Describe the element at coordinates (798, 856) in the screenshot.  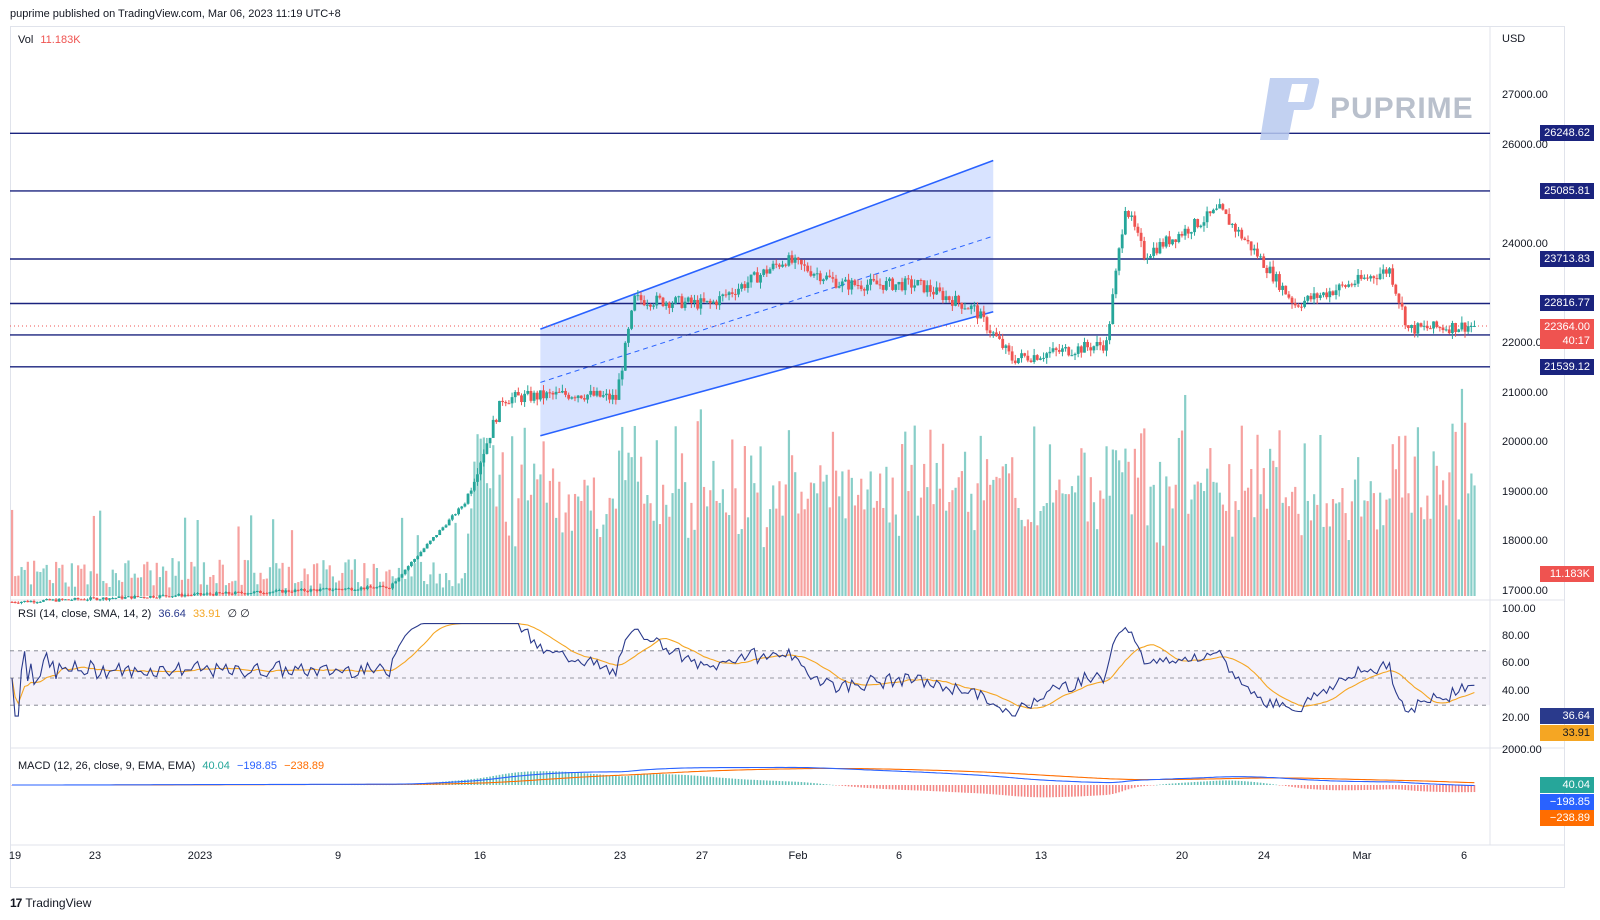
I see `time-tick-label: Feb` at that location.